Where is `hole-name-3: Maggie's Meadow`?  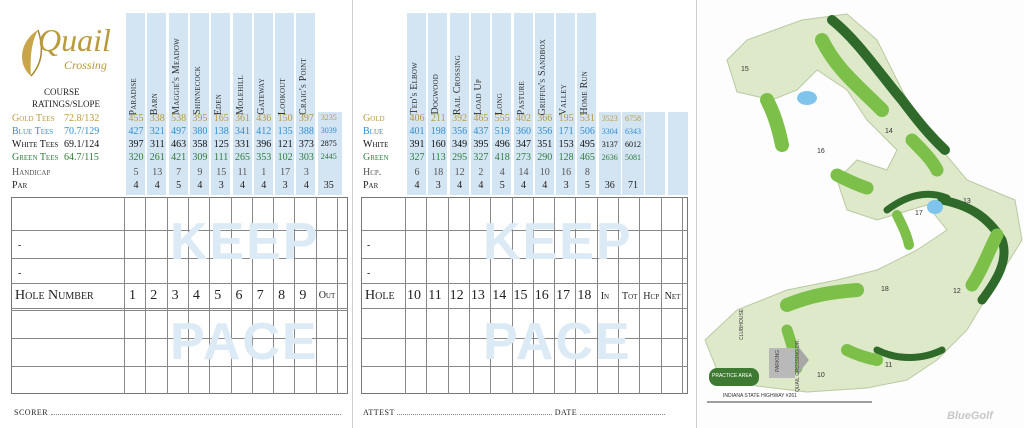
hole-name-3: Maggie's Meadow is located at coordinates (179, 65).